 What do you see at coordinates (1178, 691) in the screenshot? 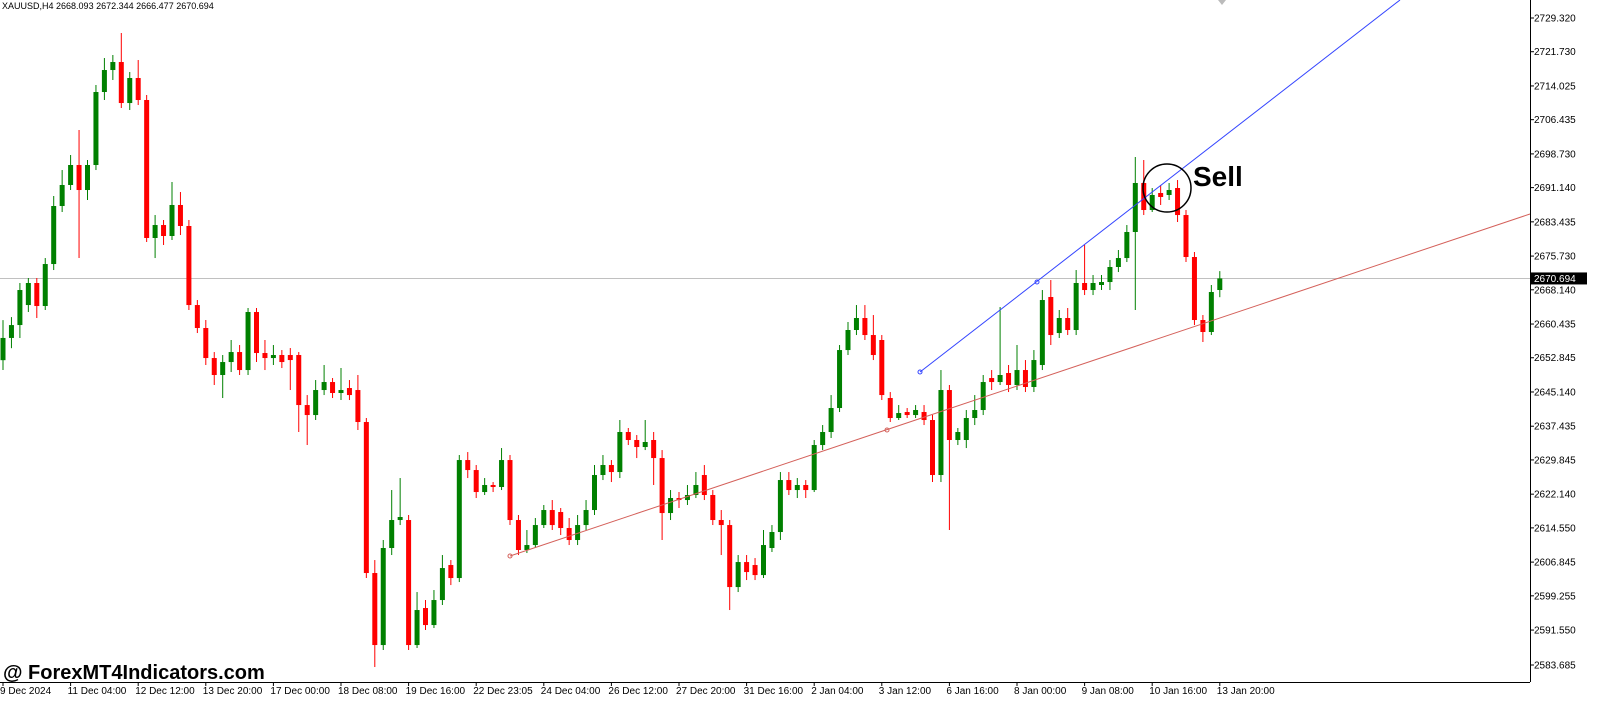
I see `x-tick-label: 10 Jan 16:00` at bounding box center [1178, 691].